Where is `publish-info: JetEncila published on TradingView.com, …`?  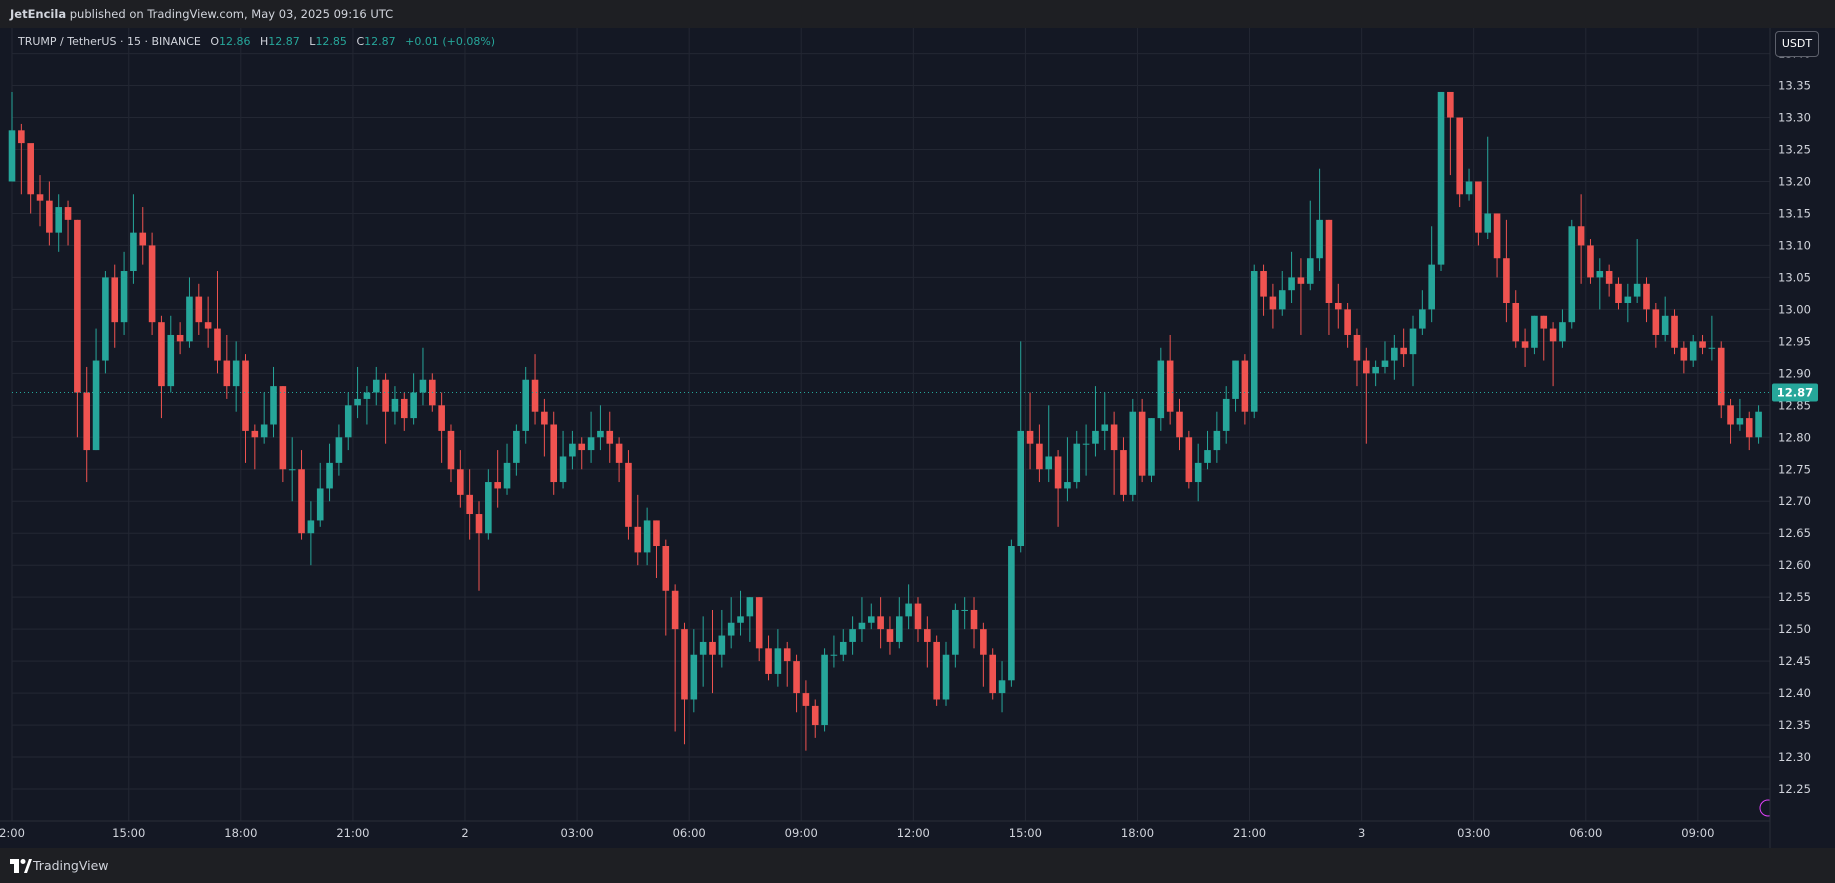 publish-info: JetEncila published on TradingView.com, … is located at coordinates (201, 14).